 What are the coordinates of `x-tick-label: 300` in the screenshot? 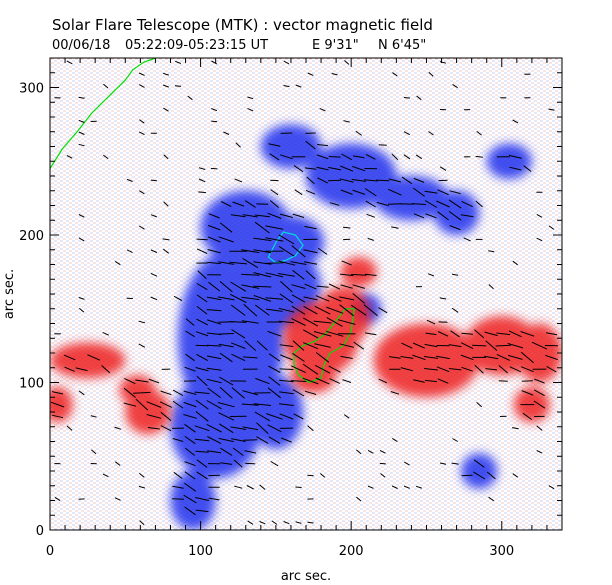 It's located at (501, 551).